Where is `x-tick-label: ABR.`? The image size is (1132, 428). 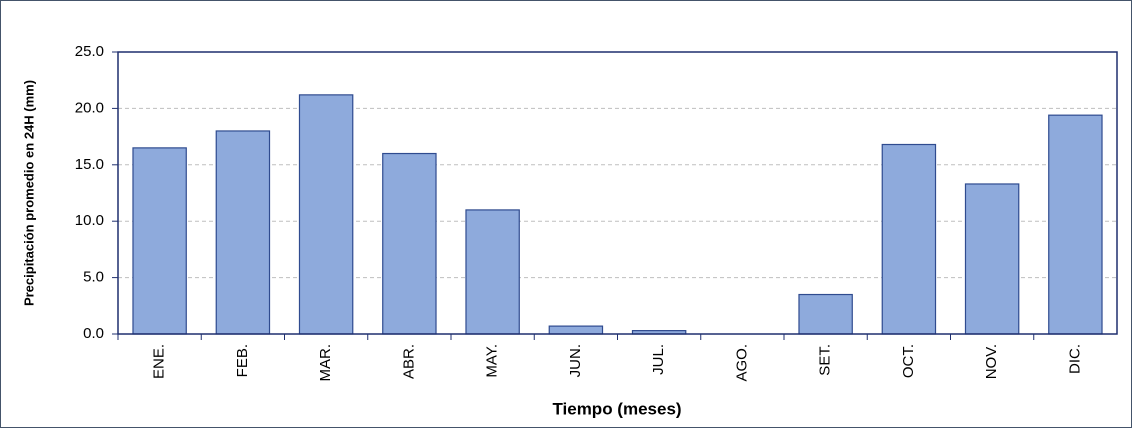
x-tick-label: ABR. is located at coordinates (408, 361).